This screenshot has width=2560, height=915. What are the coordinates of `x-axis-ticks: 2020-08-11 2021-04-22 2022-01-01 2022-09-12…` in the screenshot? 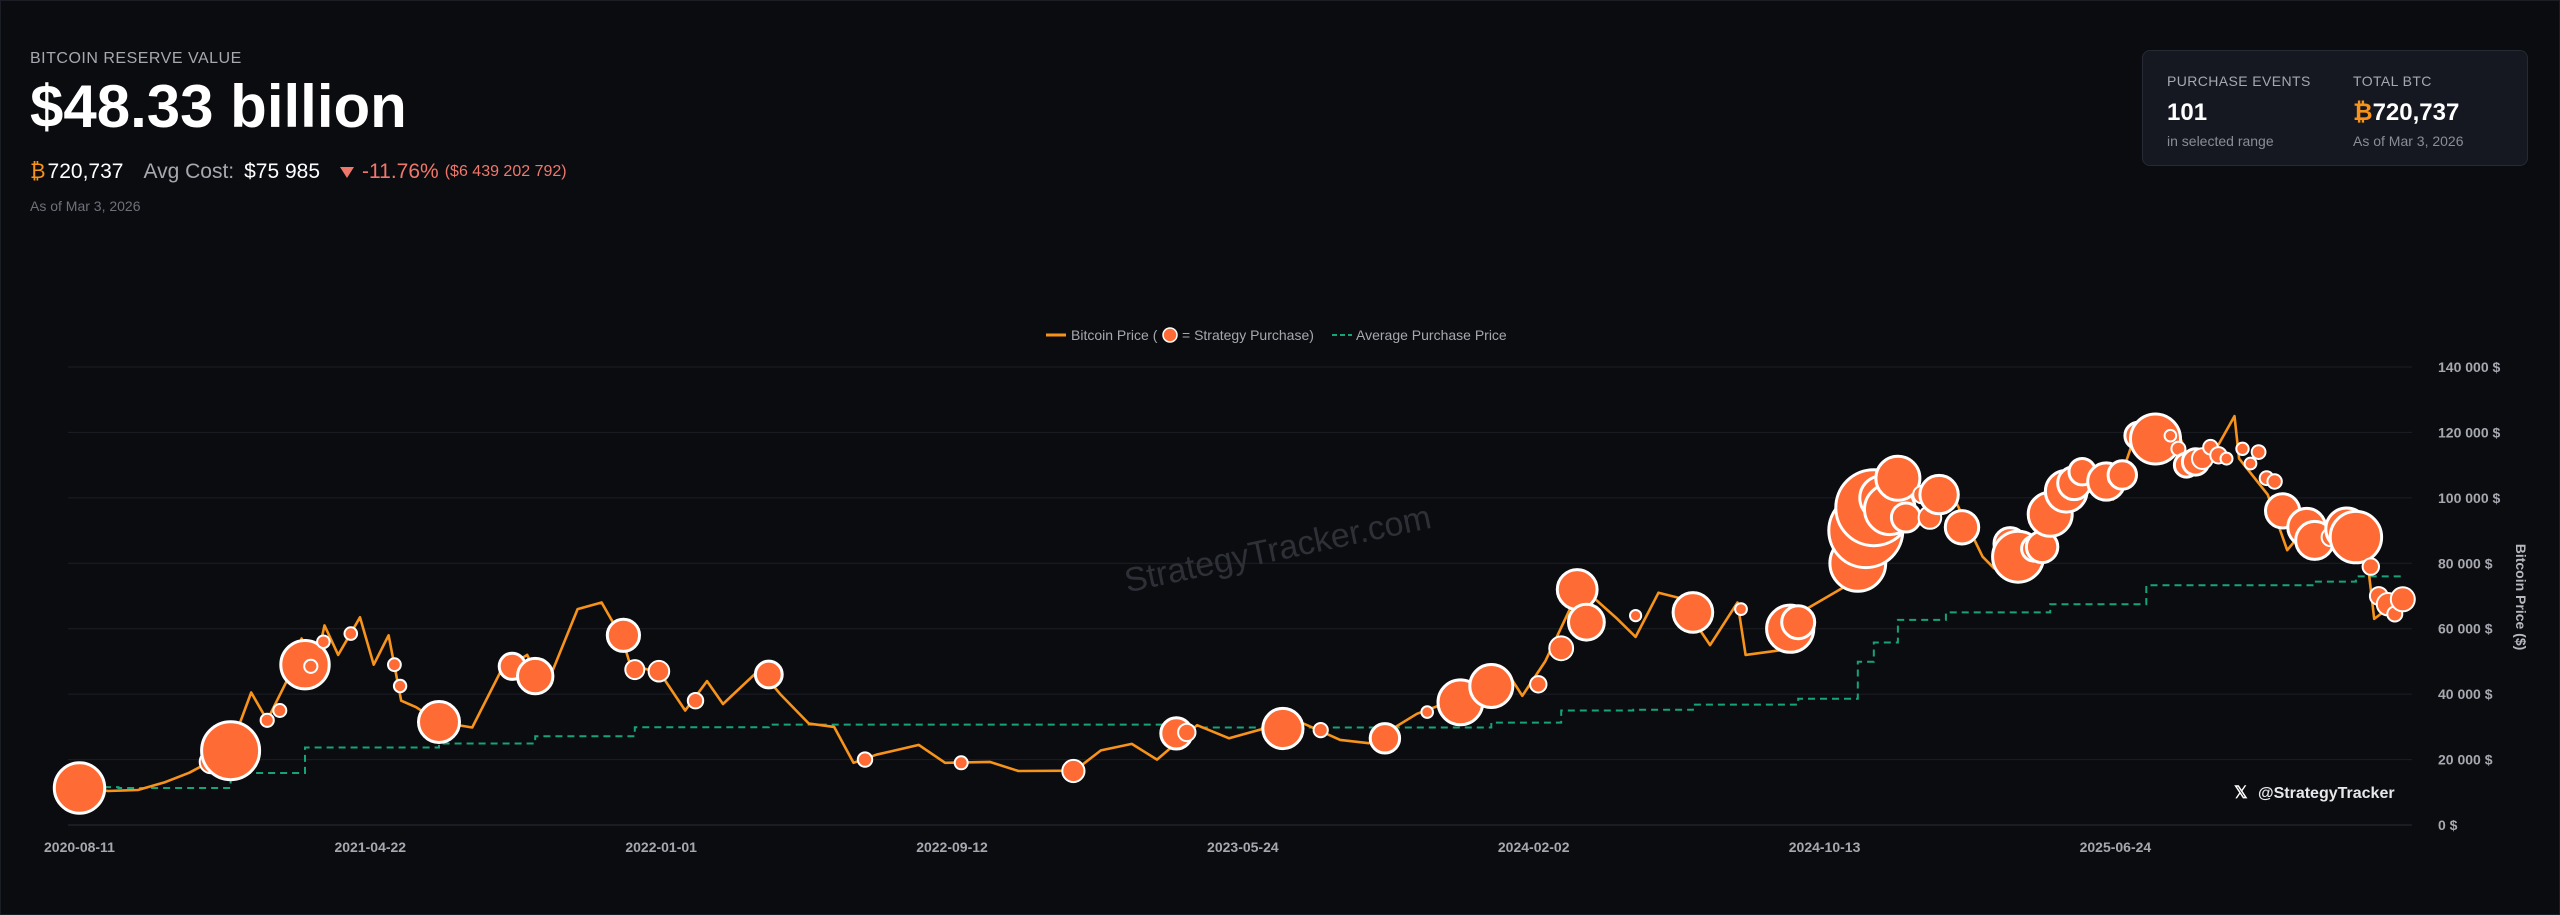 It's located at (1097, 847).